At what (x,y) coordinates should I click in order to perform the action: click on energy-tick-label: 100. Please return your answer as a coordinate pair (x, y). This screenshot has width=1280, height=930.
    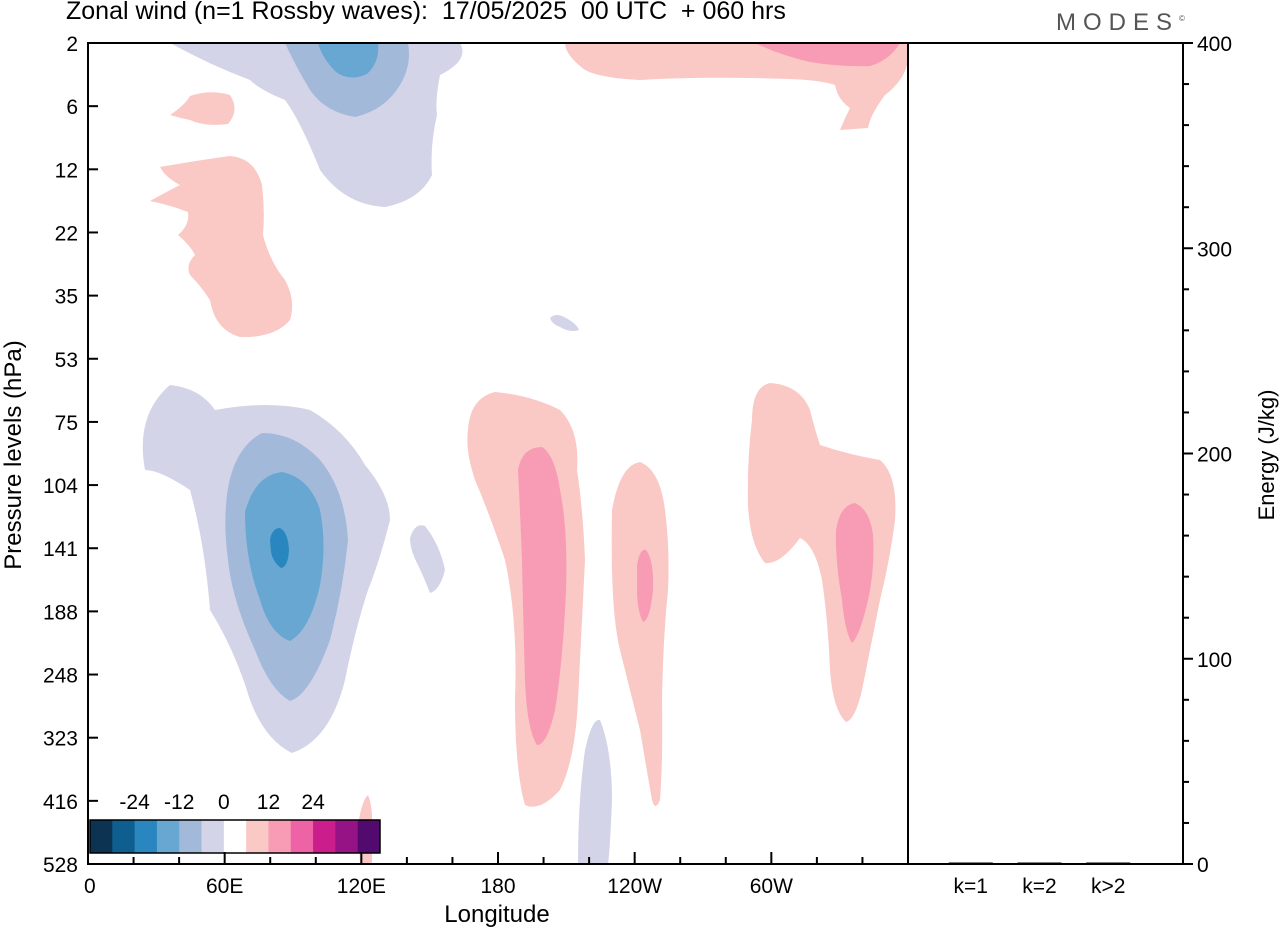
    Looking at the image, I should click on (1214, 660).